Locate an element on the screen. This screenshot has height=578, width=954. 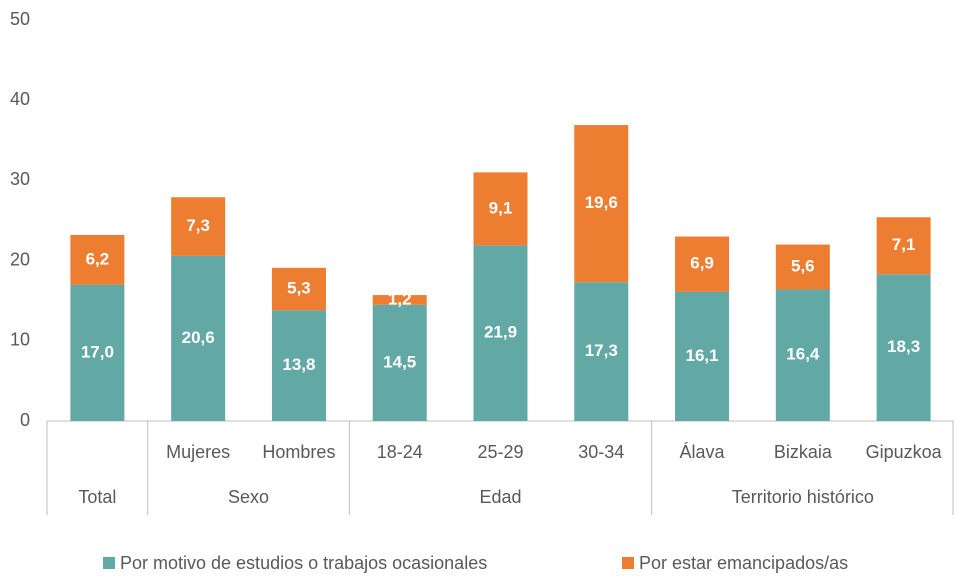
x-tick-label: 25-29 is located at coordinates (500, 452).